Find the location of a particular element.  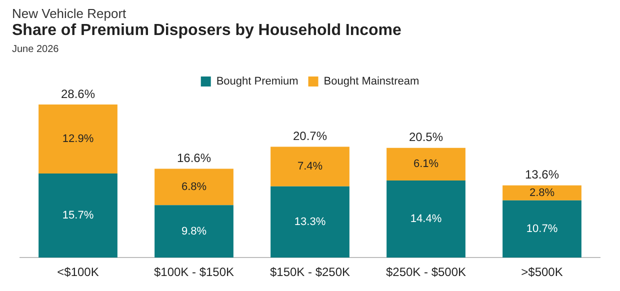

data-label: 12.9% is located at coordinates (78, 139).